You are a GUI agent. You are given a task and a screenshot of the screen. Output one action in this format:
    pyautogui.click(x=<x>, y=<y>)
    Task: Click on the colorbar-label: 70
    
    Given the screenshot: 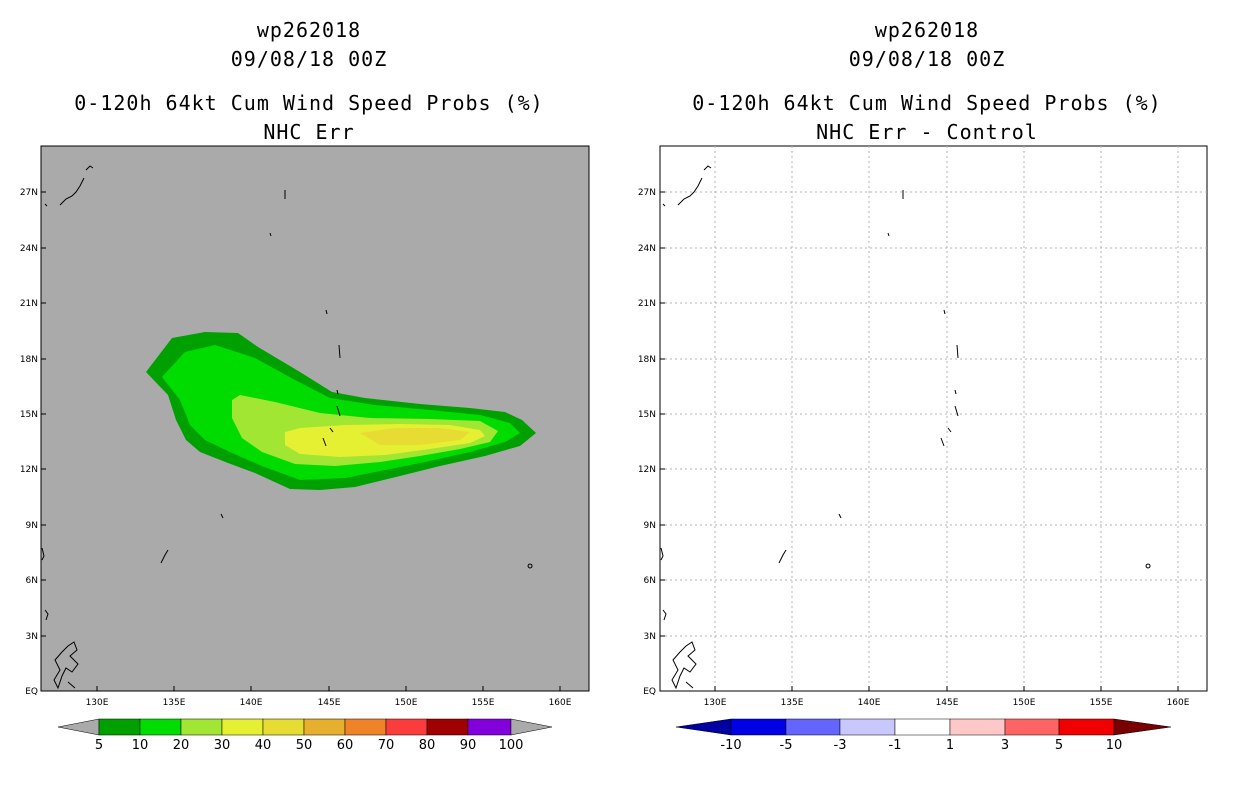 What is the action you would take?
    pyautogui.click(x=386, y=745)
    